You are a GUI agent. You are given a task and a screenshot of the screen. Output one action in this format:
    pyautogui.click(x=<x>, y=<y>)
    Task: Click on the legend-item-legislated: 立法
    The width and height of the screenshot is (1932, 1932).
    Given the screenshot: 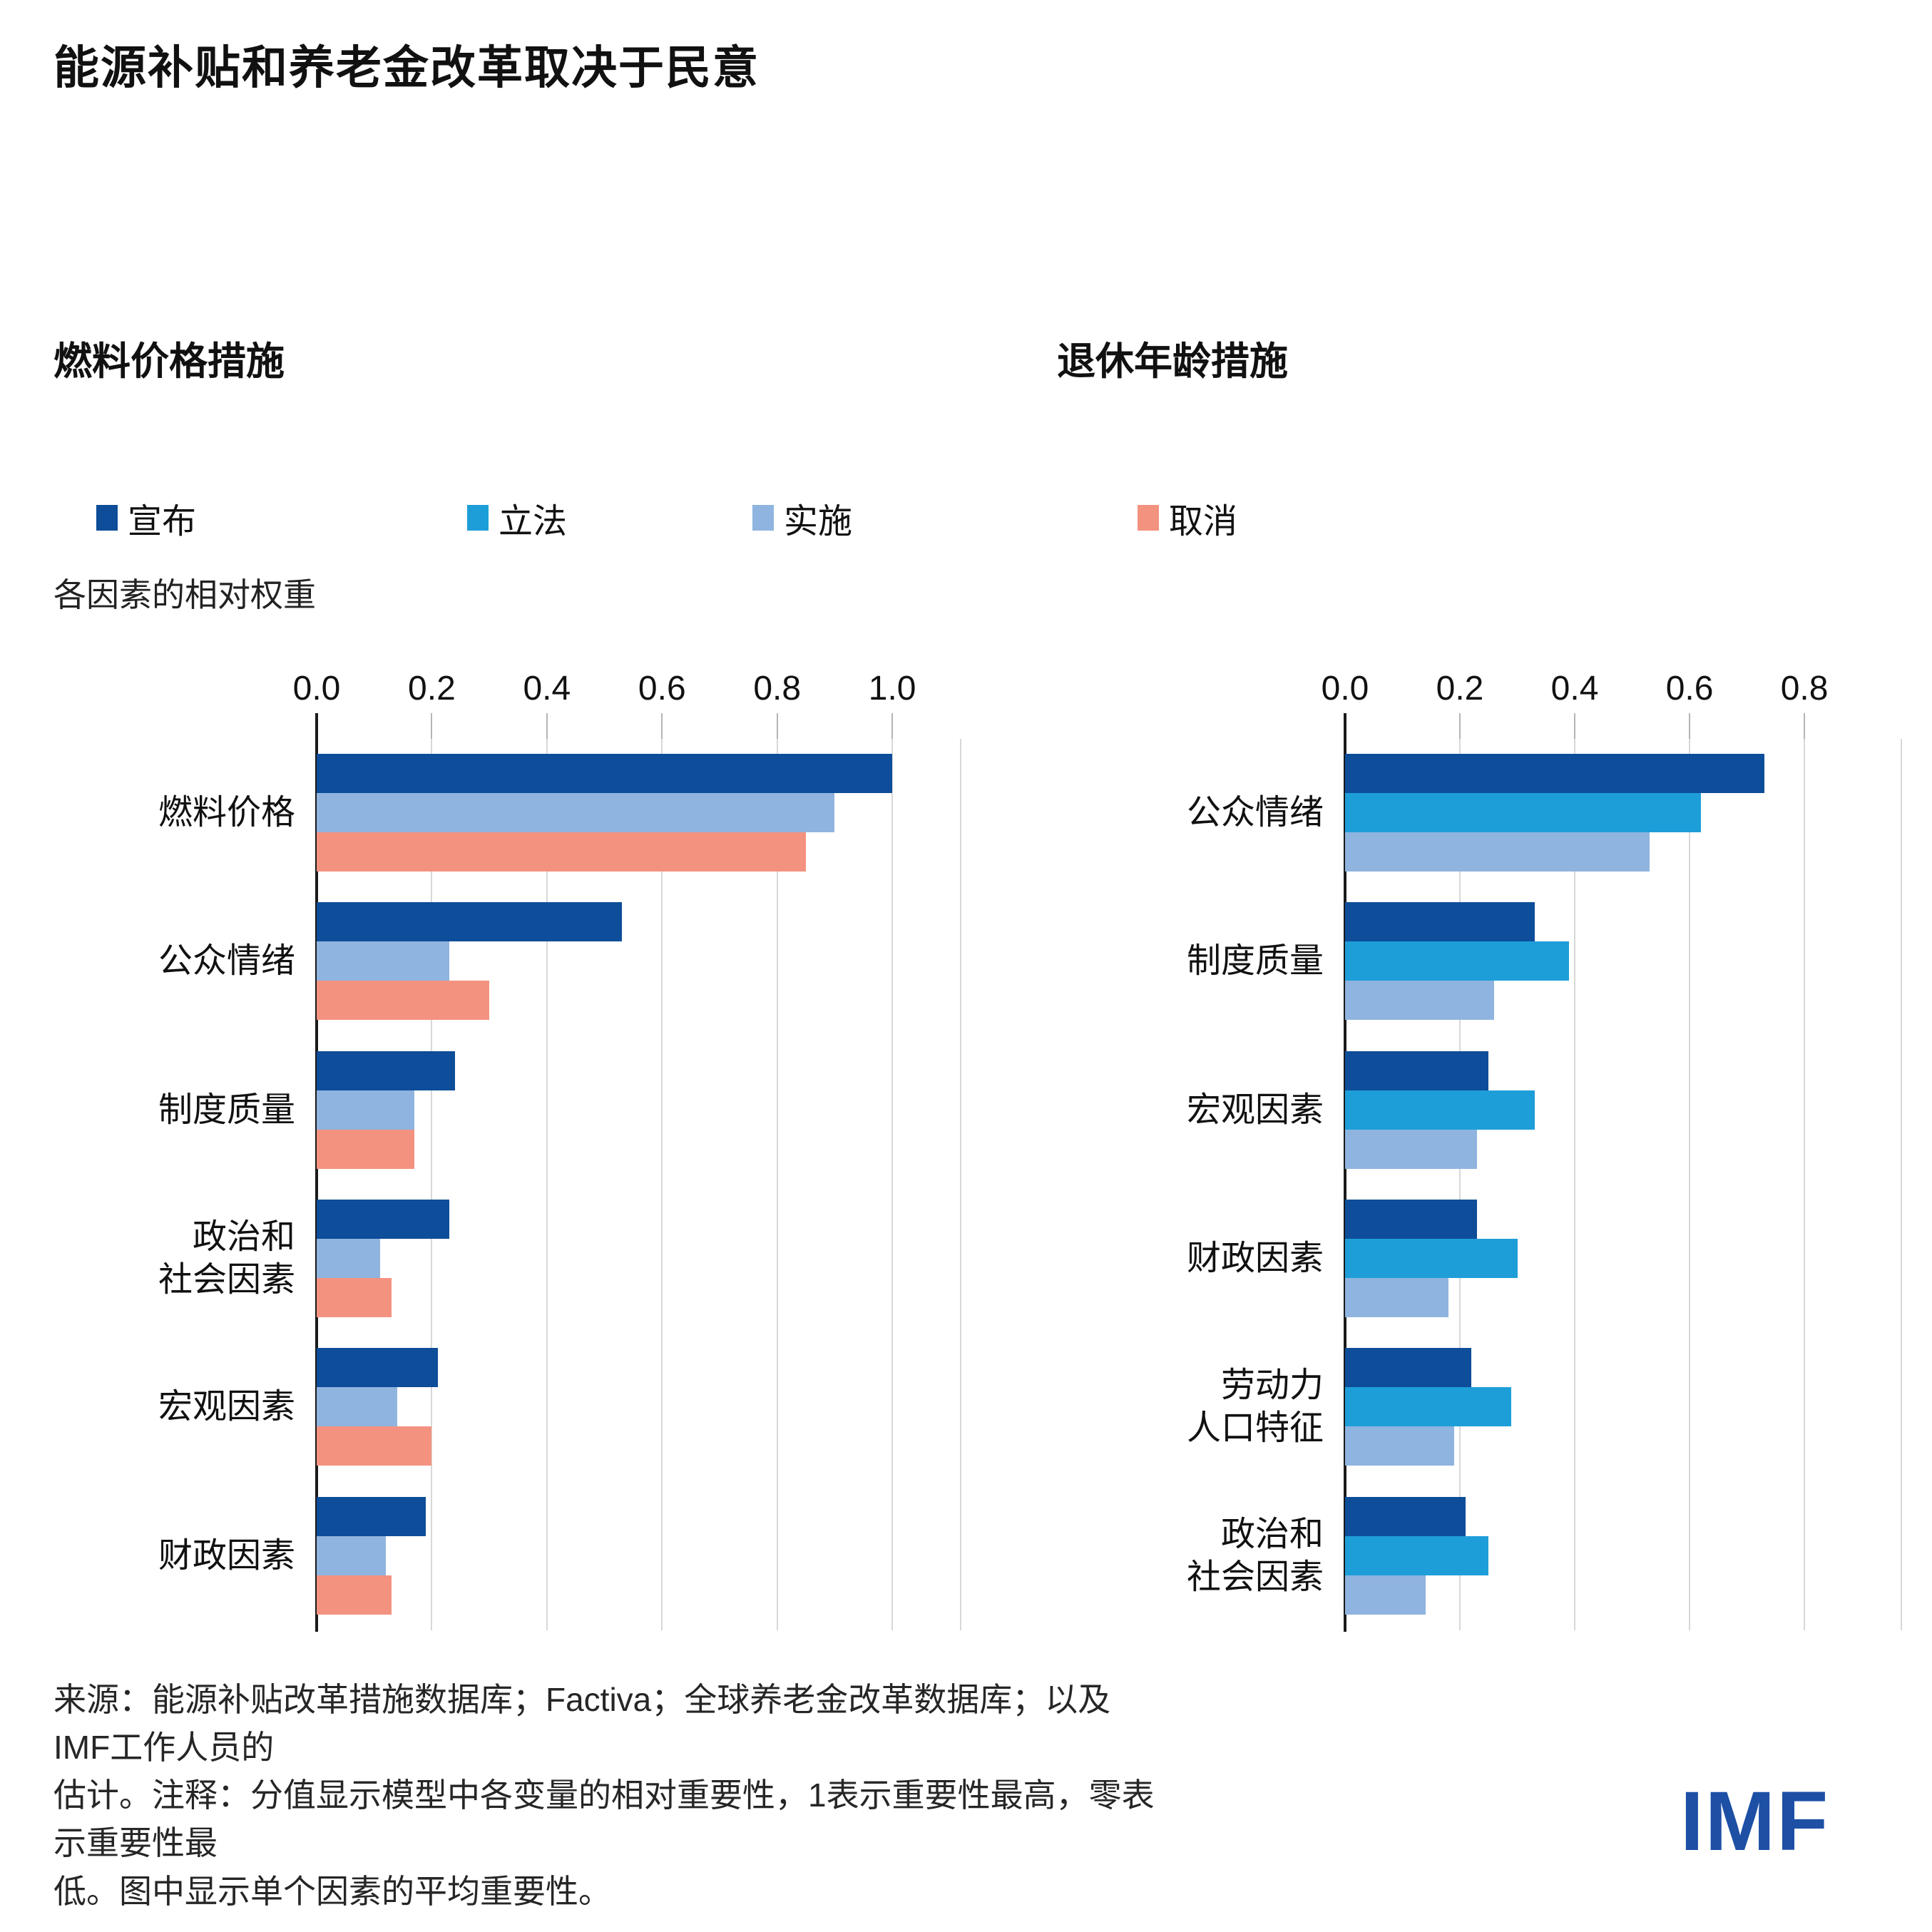 What is the action you would take?
    pyautogui.click(x=517, y=518)
    